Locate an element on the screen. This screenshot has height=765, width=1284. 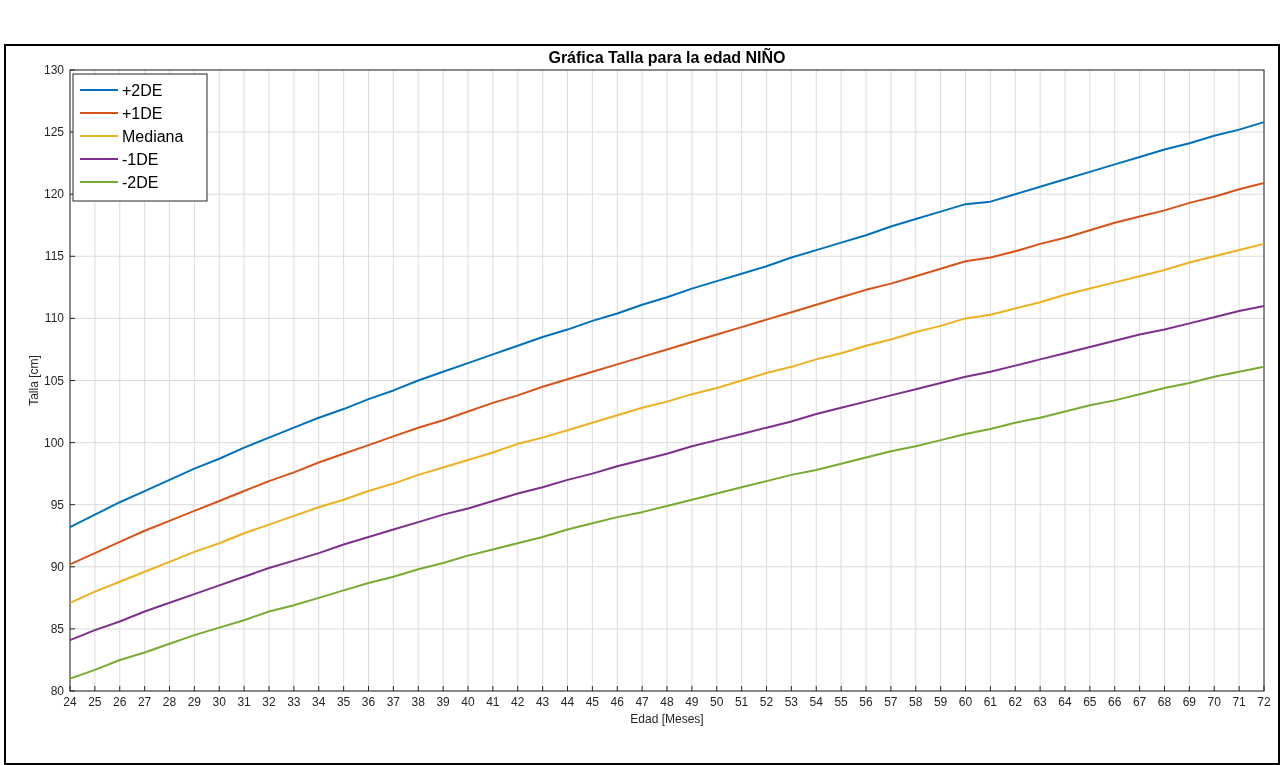
x-tick-label: 52 is located at coordinates (766, 702).